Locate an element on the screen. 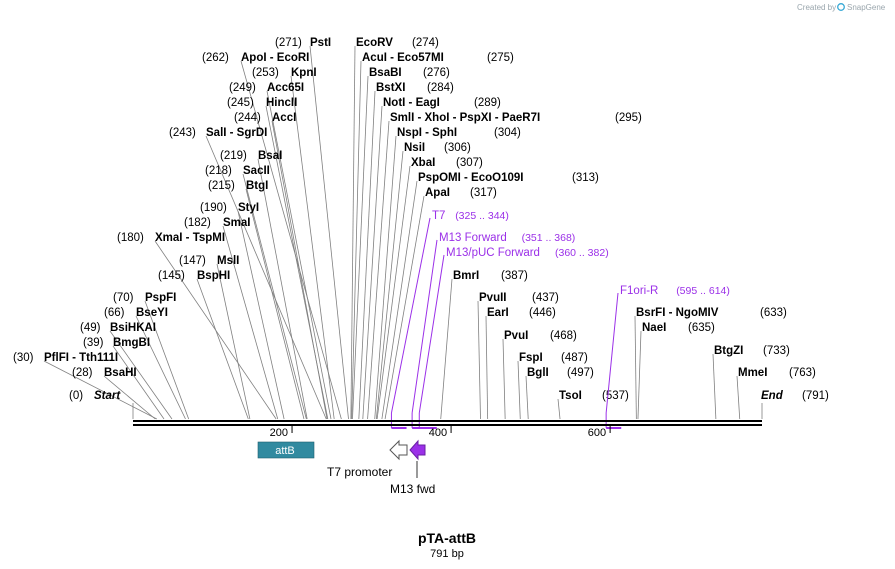  enzyme-position: (306) is located at coordinates (457, 148).